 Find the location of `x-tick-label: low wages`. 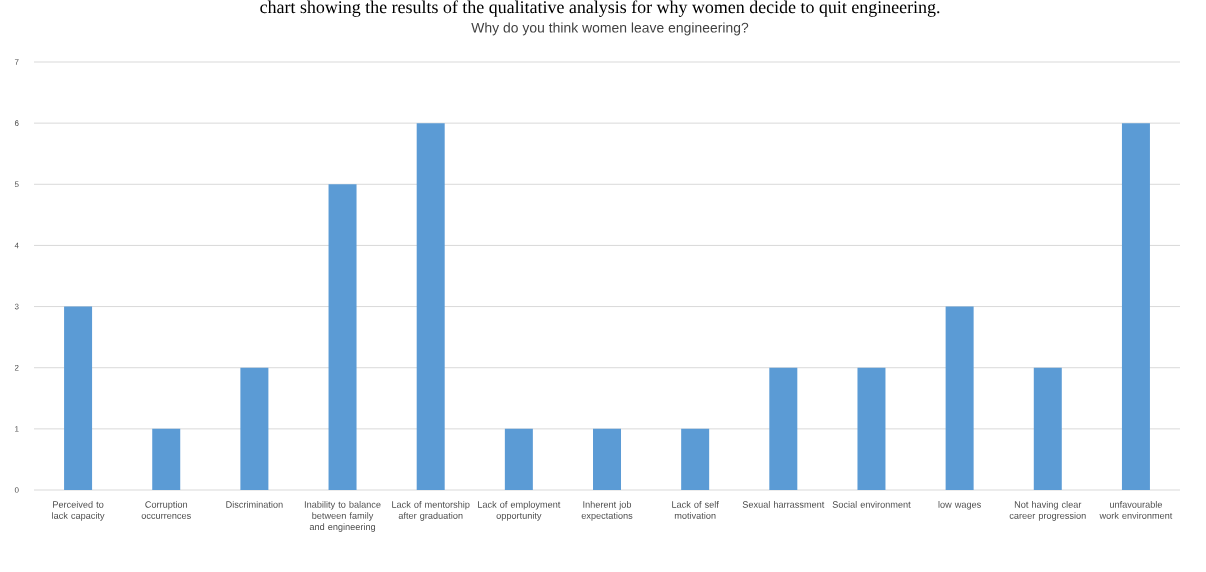

x-tick-label: low wages is located at coordinates (959, 505).